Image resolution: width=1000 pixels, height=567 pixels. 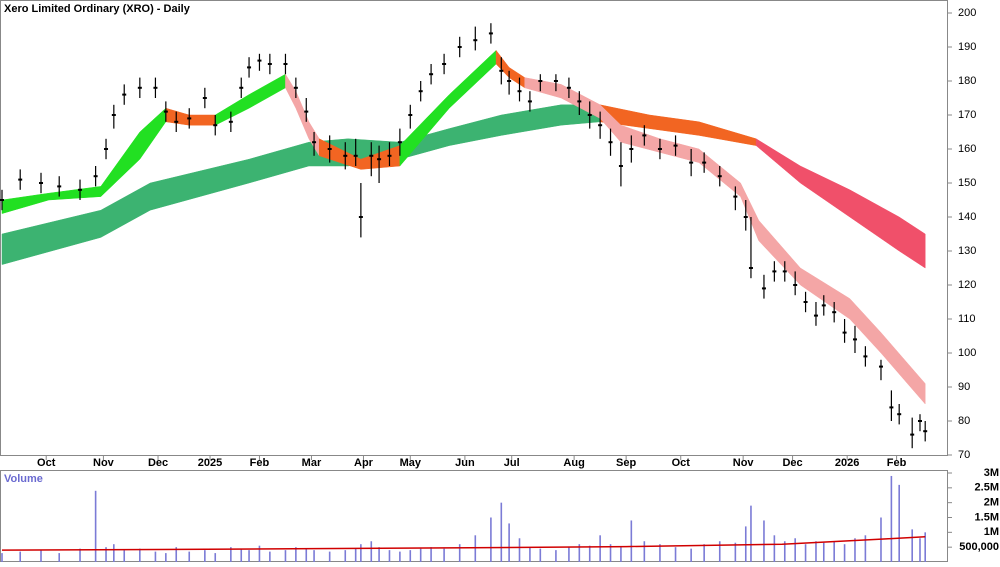 What do you see at coordinates (967, 353) in the screenshot?
I see `y-tick-label: 100` at bounding box center [967, 353].